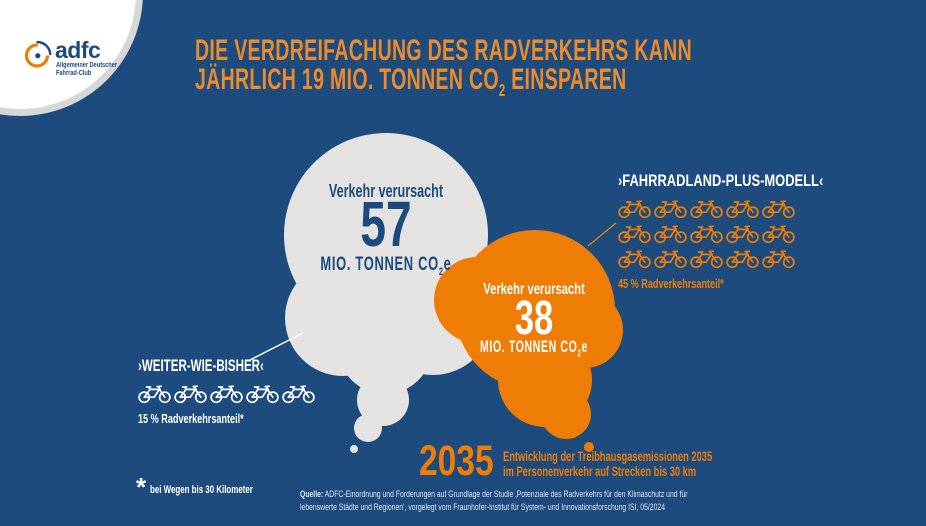  What do you see at coordinates (86, 65) in the screenshot?
I see `adfc-logo-subtitle-line1: Allgemeiner Deutscher` at bounding box center [86, 65].